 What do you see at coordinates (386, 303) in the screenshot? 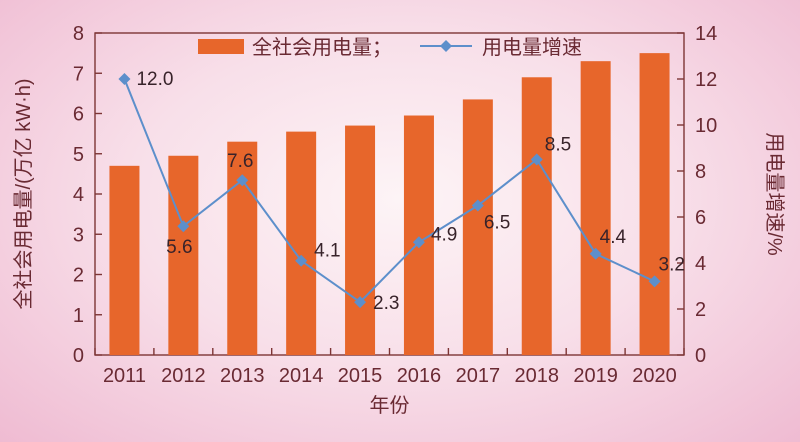
I see `point-data-label: 2.3` at bounding box center [386, 303].